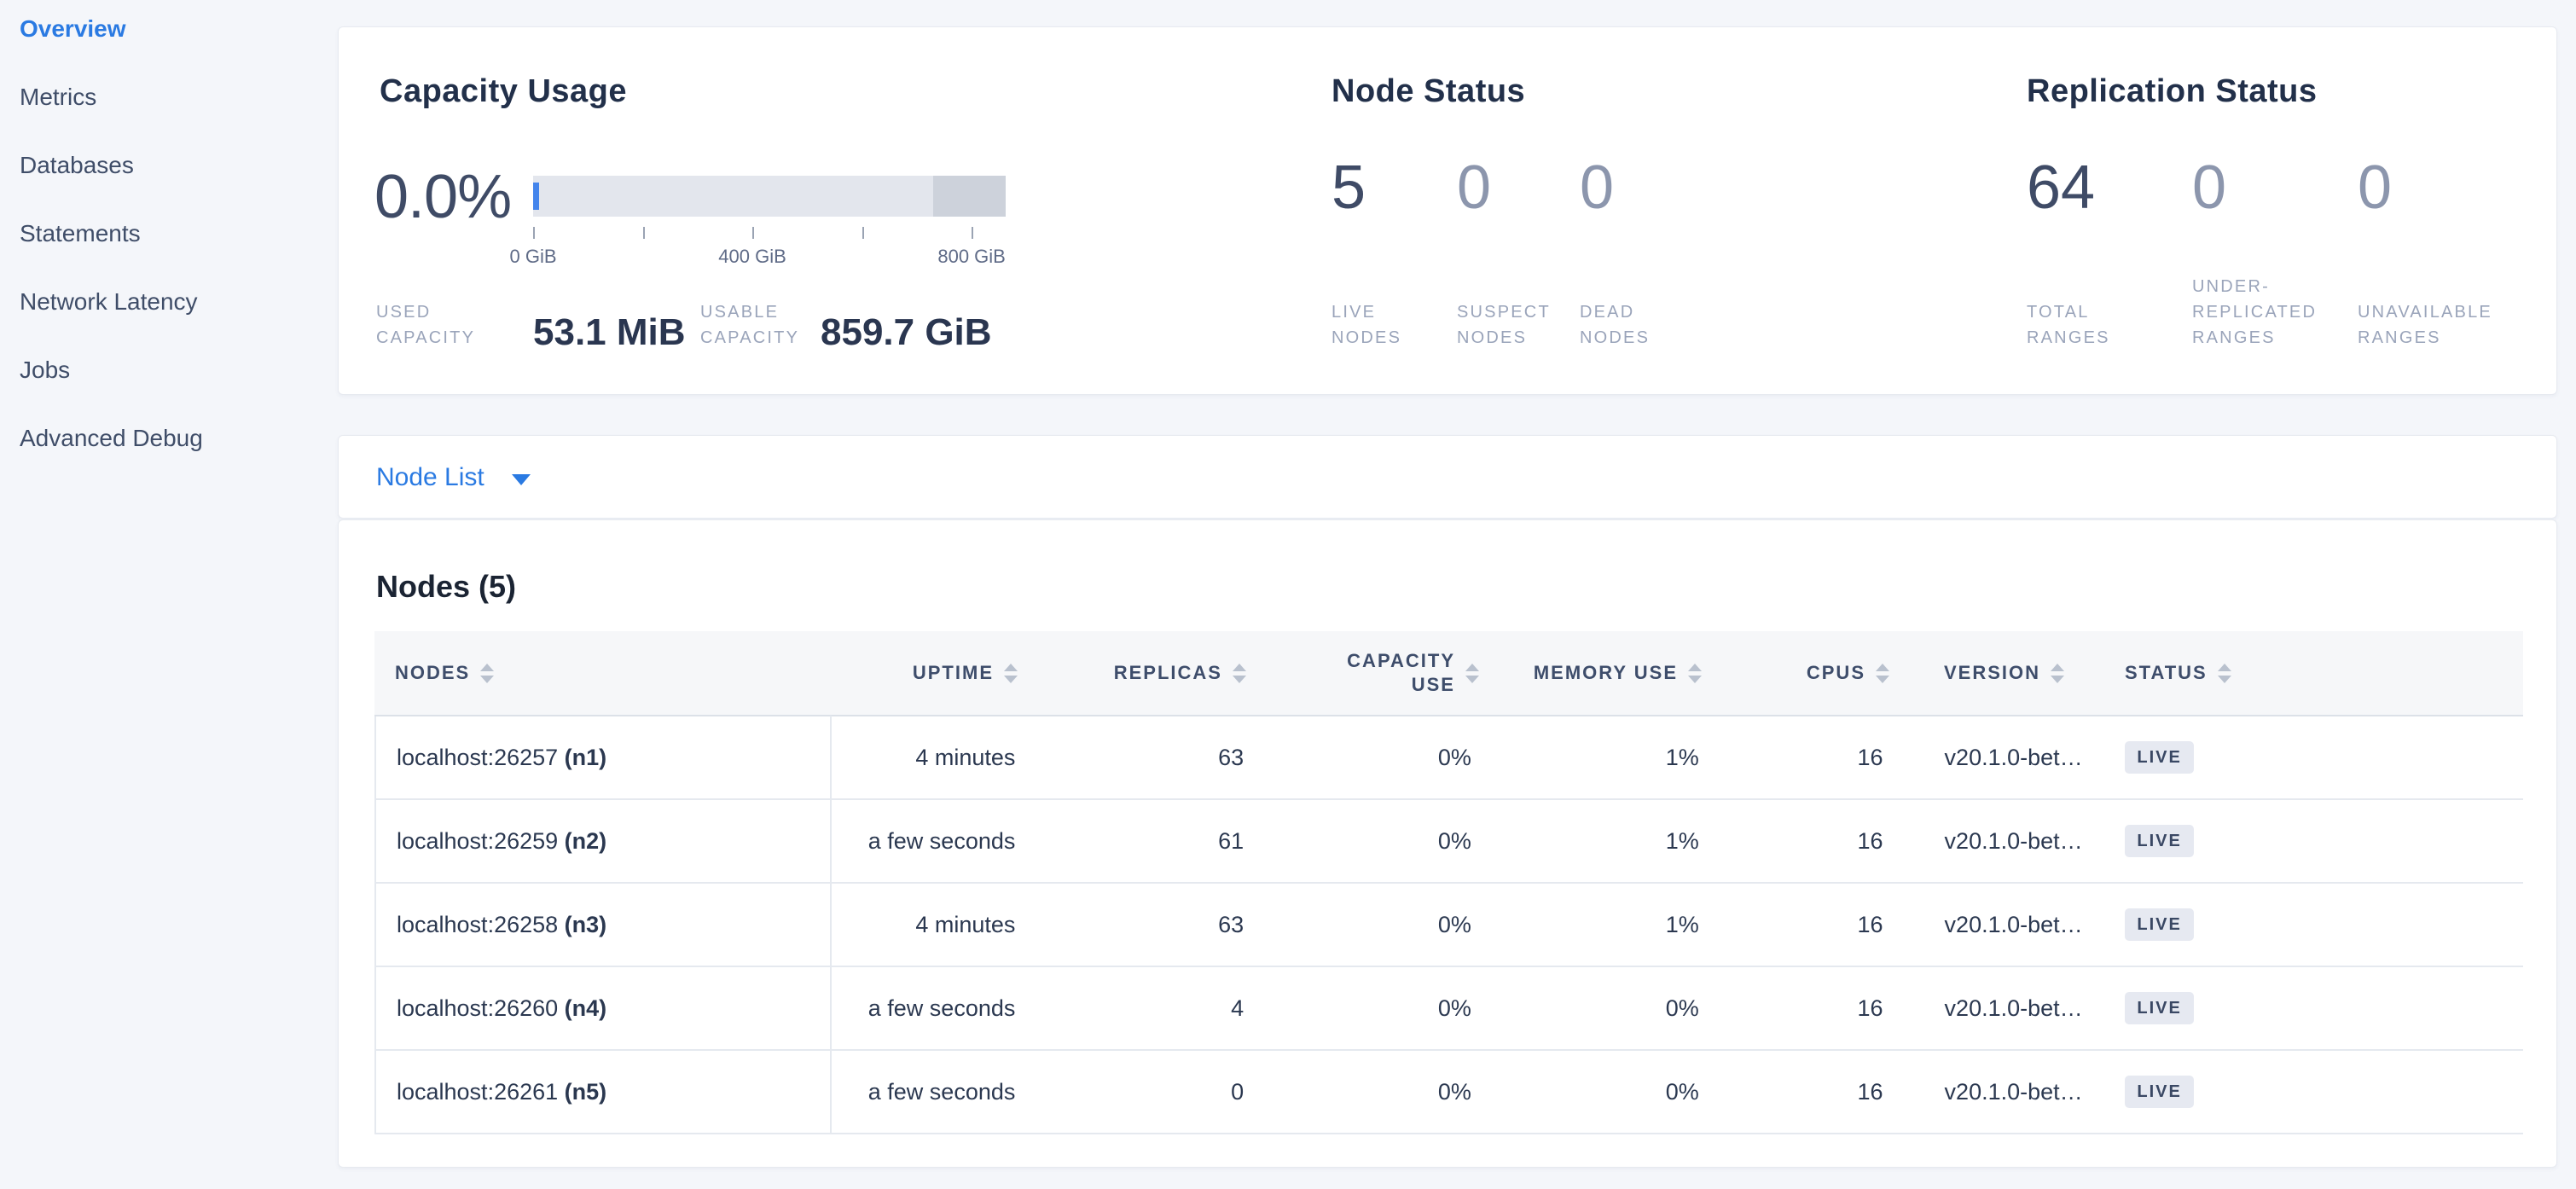 The image size is (2576, 1189). I want to click on table-cell: localhost:26259 (n2), so click(603, 841).